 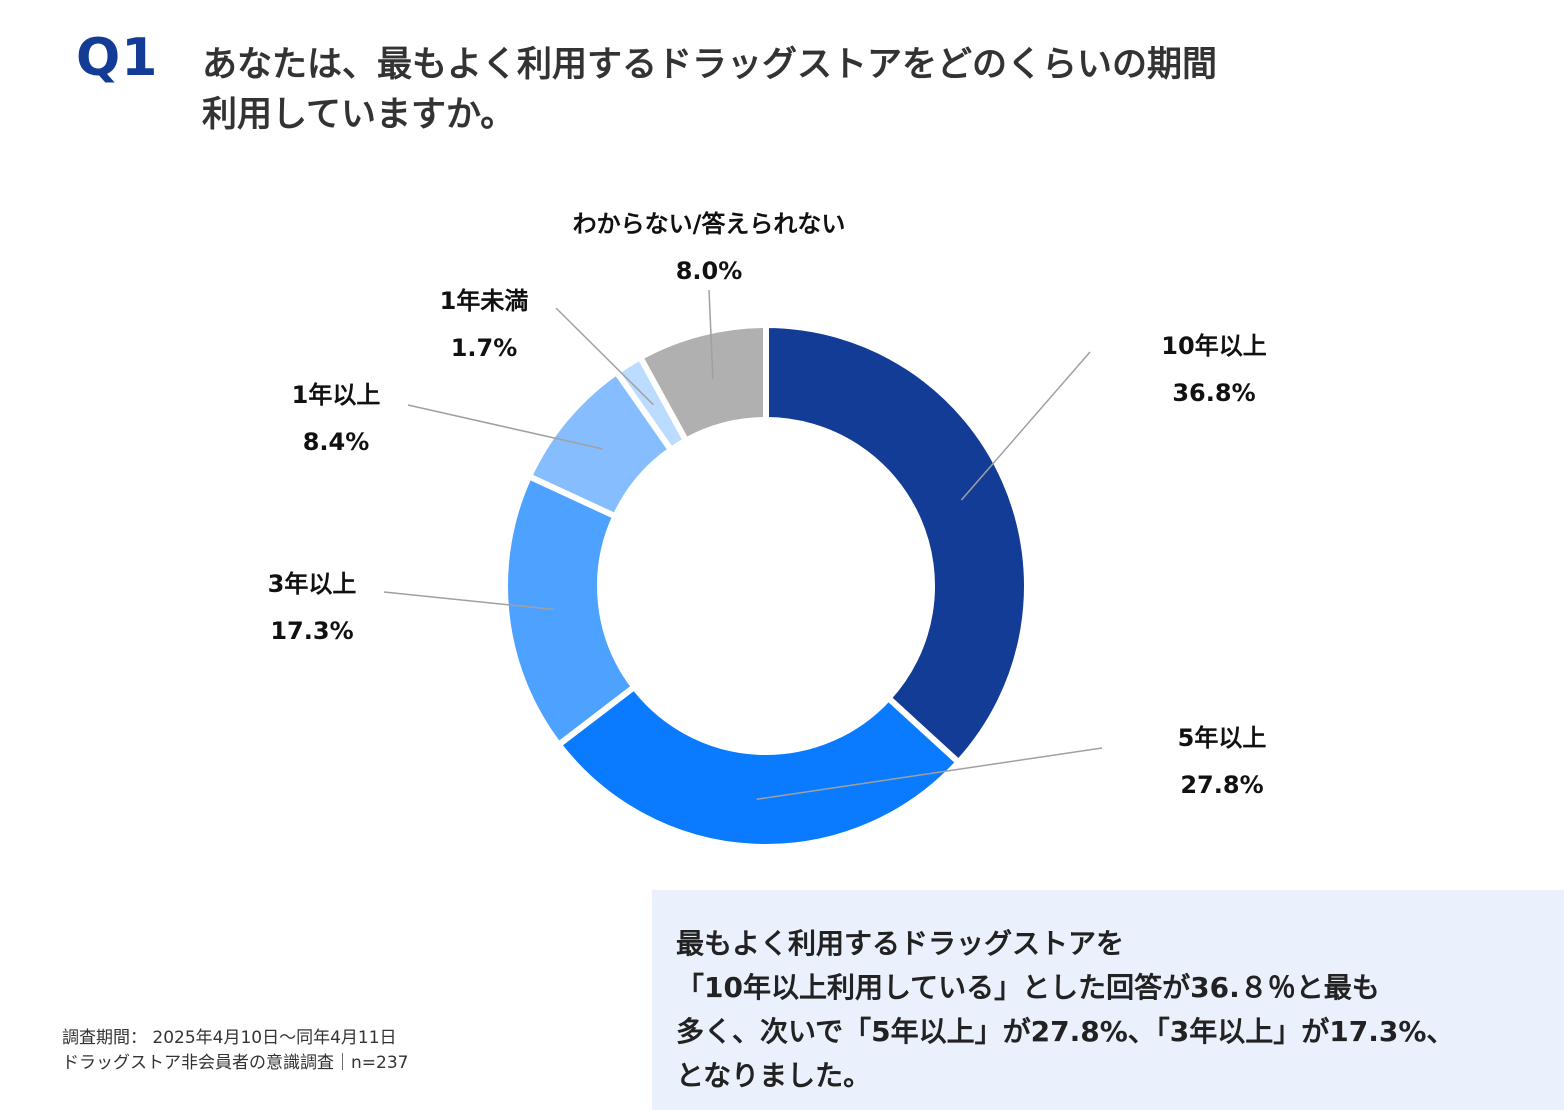 I want to click on slice-label-2: 3年以上, so click(x=312, y=584).